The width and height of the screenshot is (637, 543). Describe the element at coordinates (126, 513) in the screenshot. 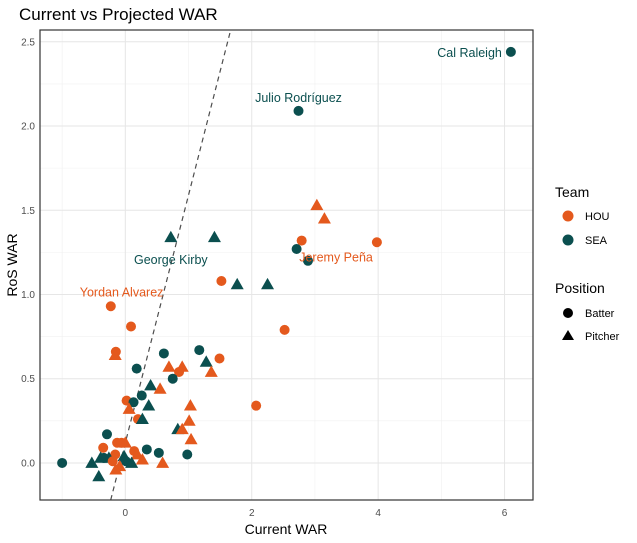

I see `x-tick-label: 0` at that location.